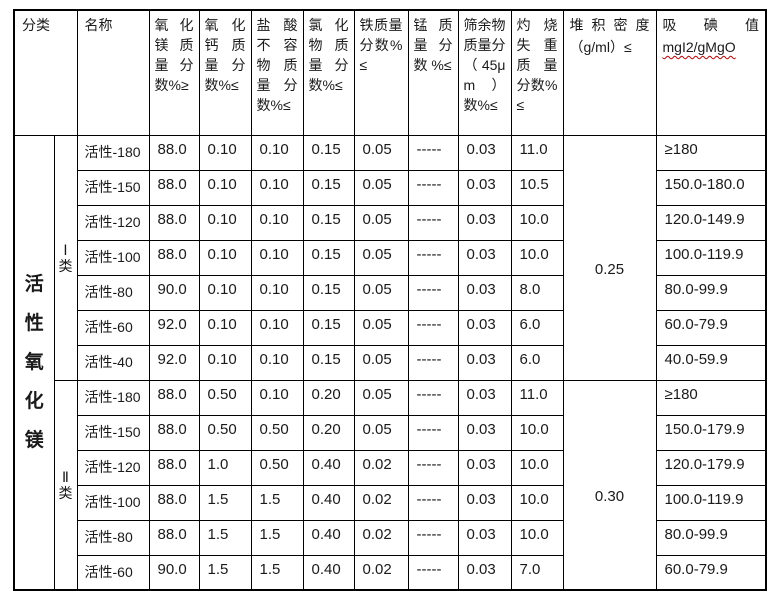 Image resolution: width=777 pixels, height=605 pixels. Describe the element at coordinates (537, 187) in the screenshot. I see `loi-cell: 10.5` at that location.